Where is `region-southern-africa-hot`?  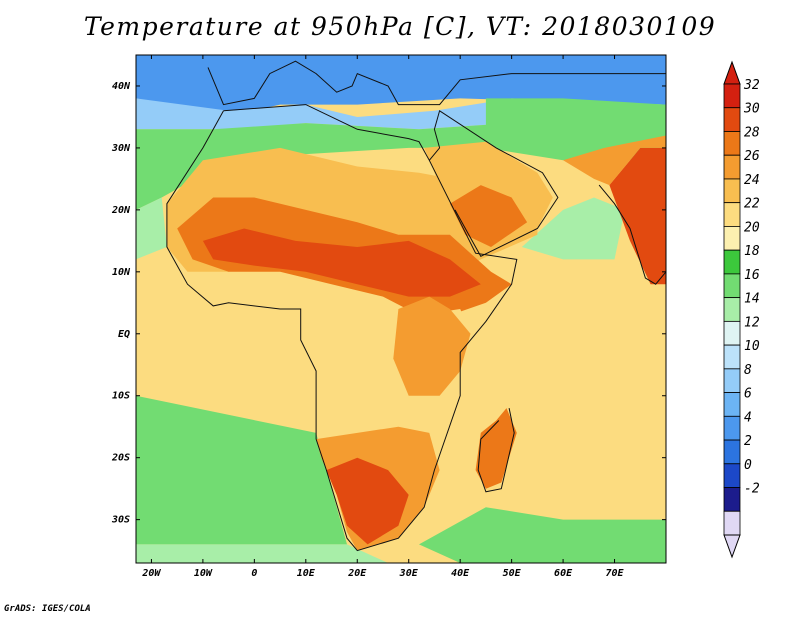 region-southern-africa-hot is located at coordinates (367, 501).